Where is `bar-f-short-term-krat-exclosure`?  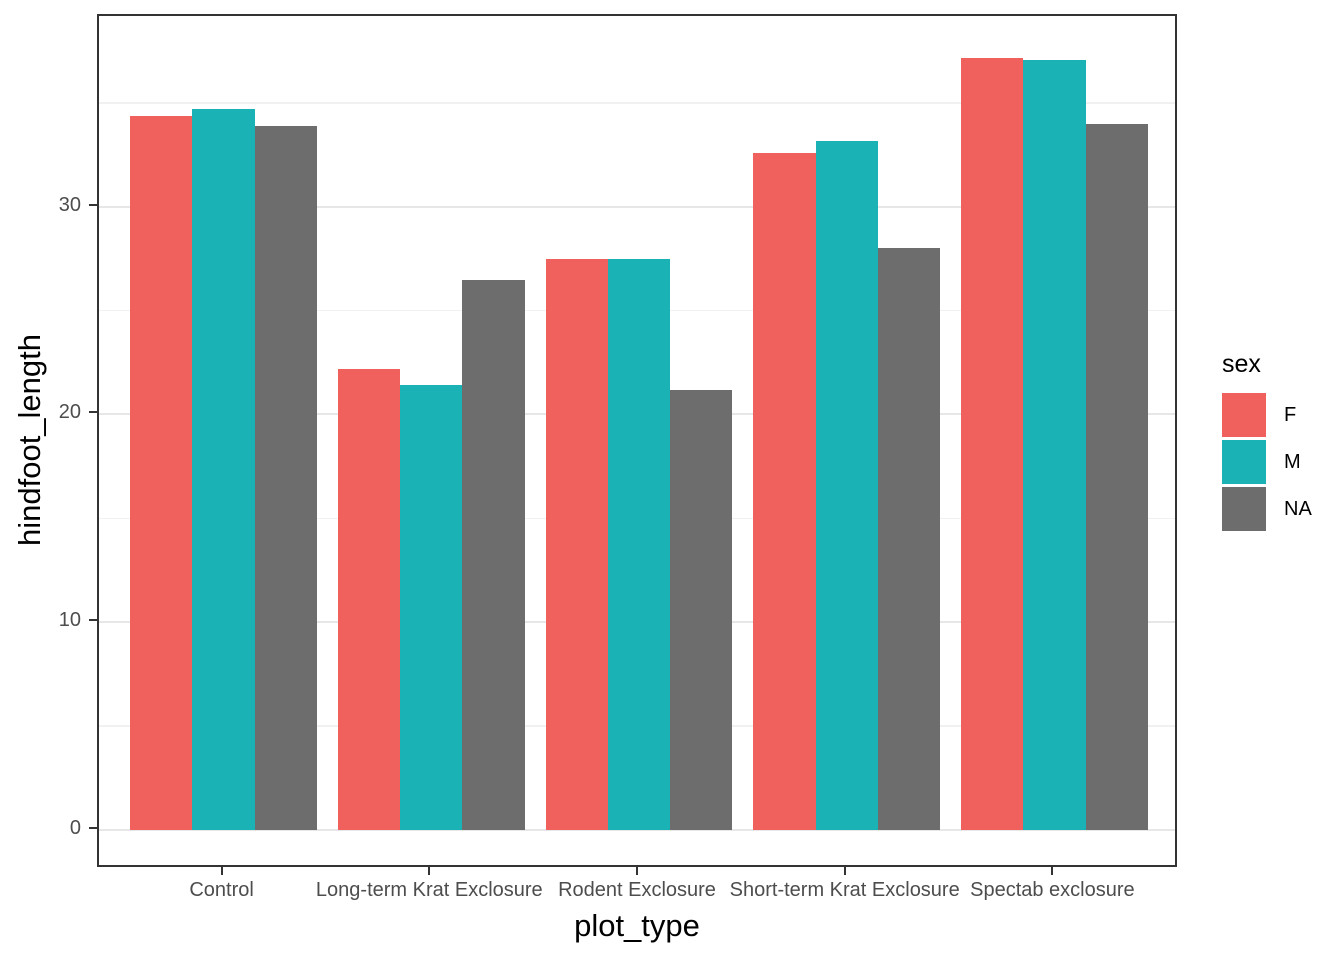 bar-f-short-term-krat-exclosure is located at coordinates (784, 491).